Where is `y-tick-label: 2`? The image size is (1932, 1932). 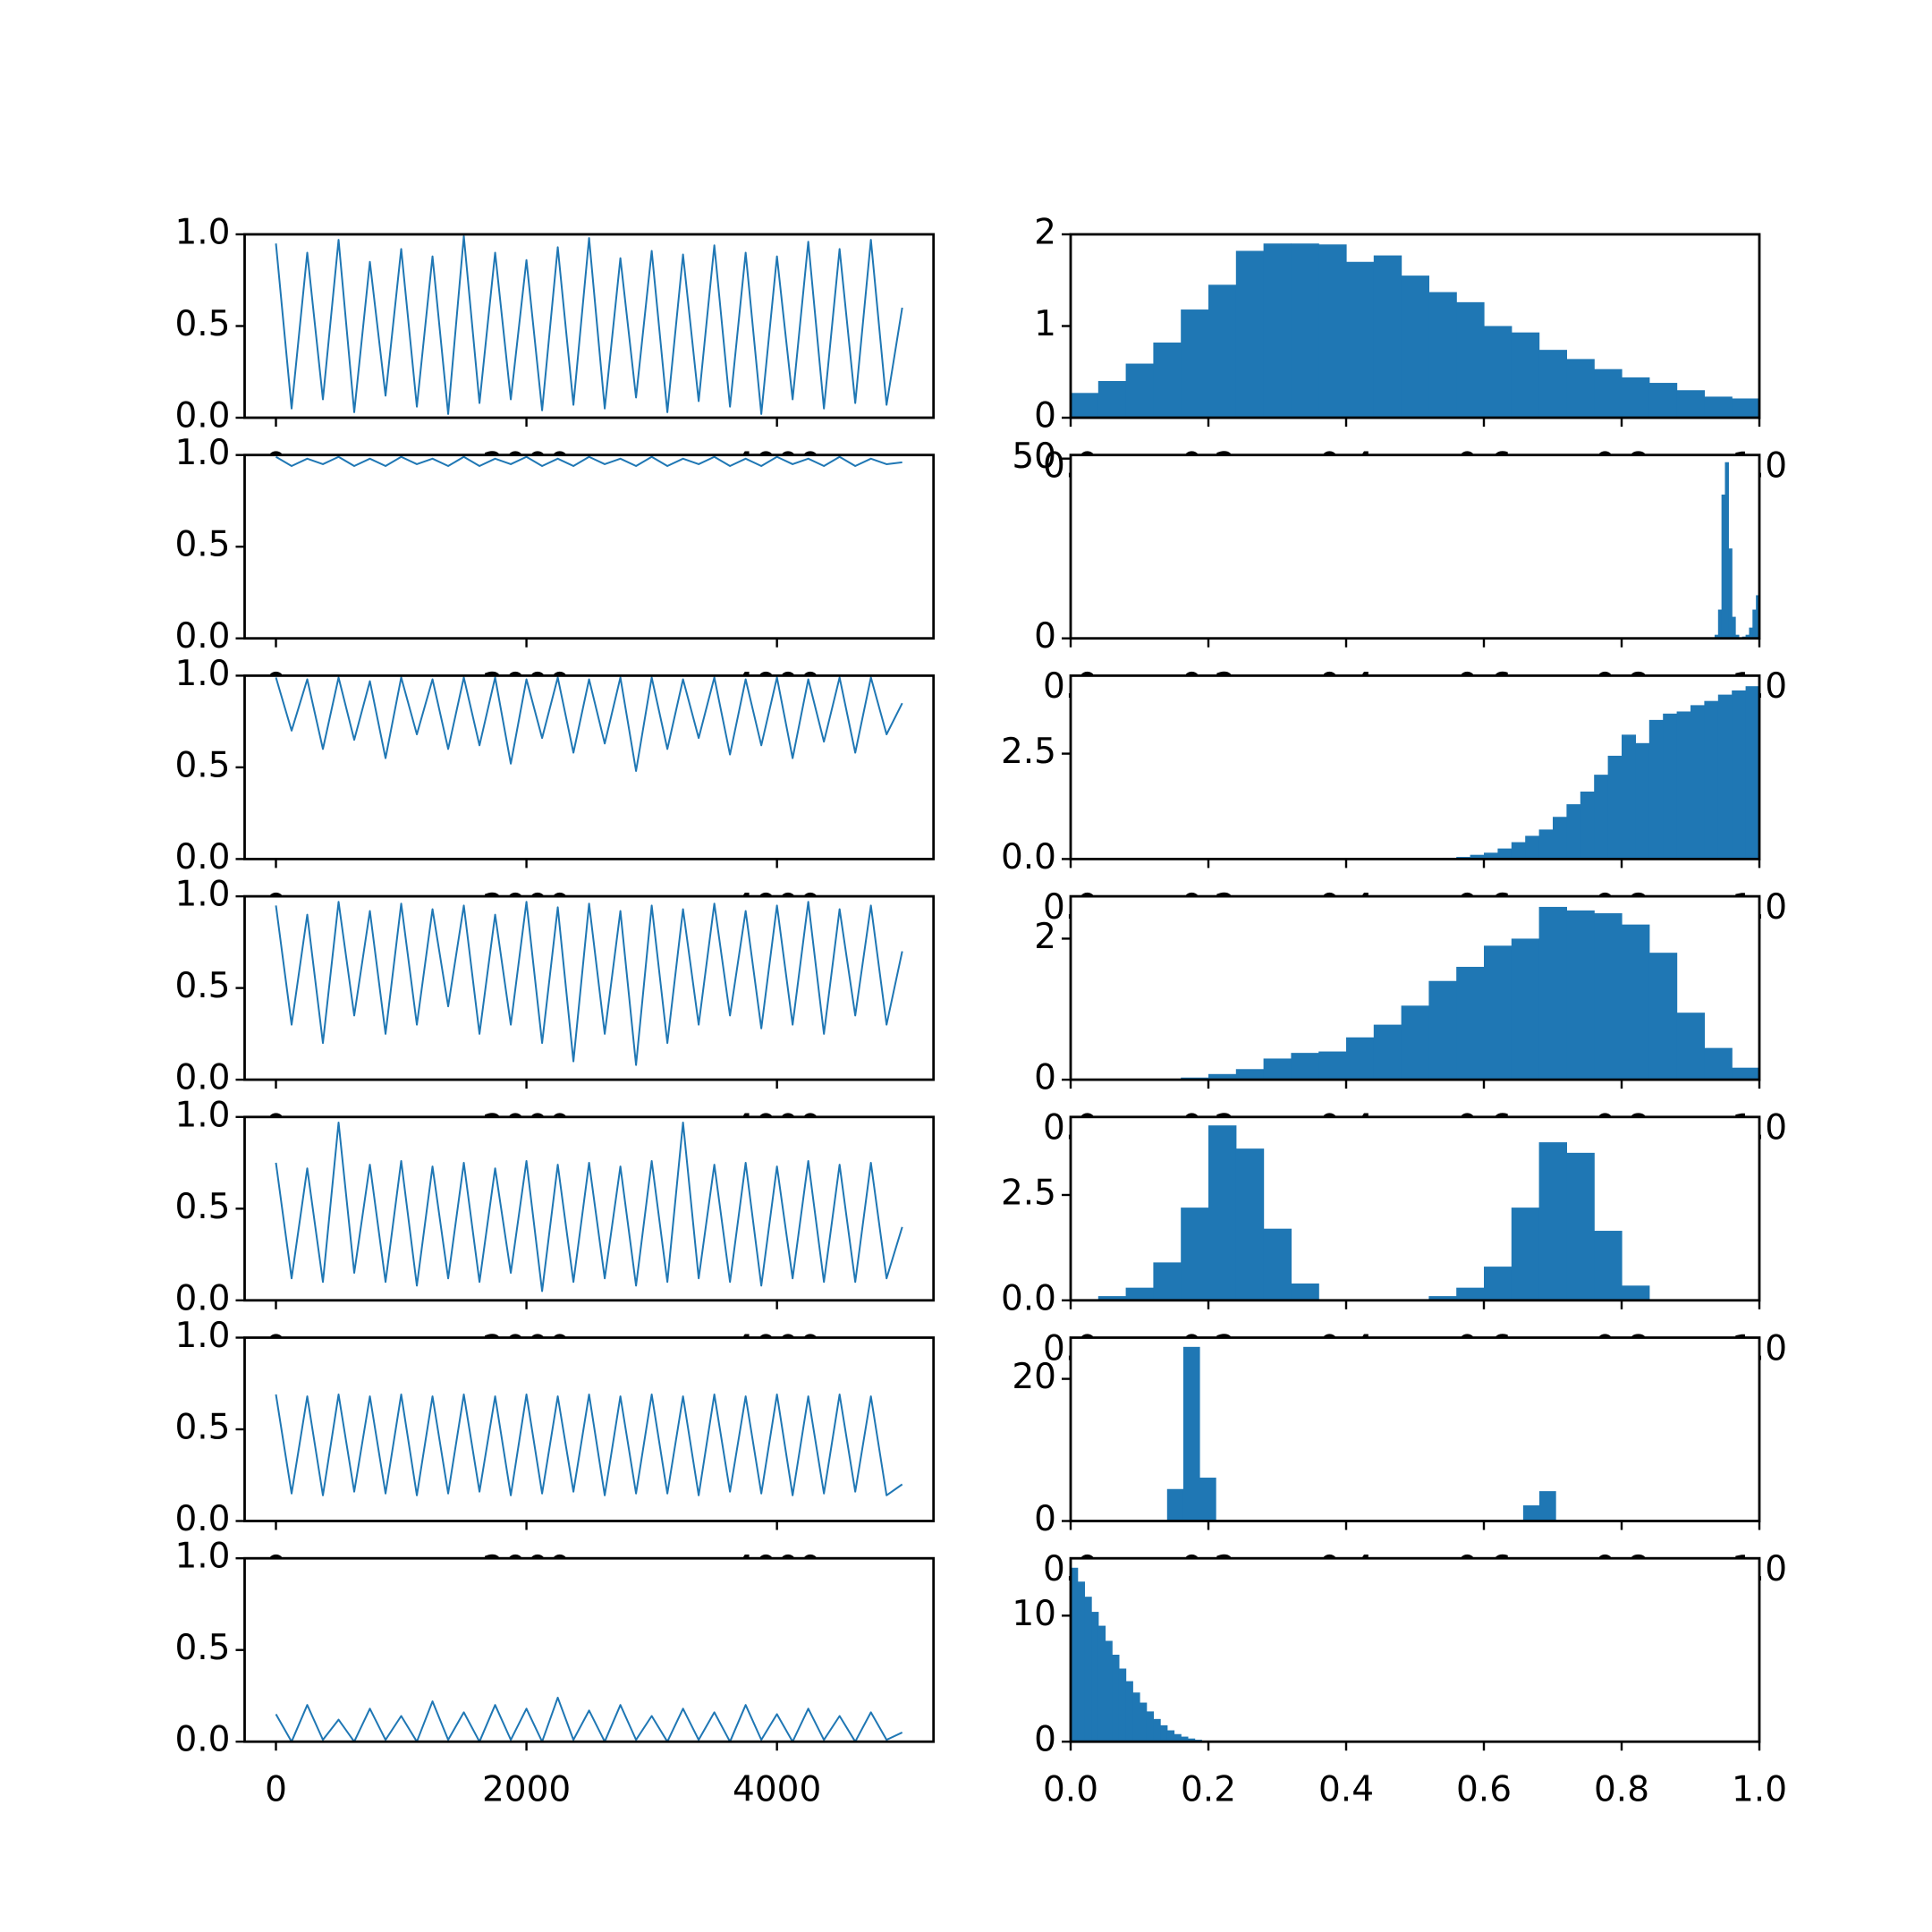 y-tick-label: 2 is located at coordinates (1045, 233).